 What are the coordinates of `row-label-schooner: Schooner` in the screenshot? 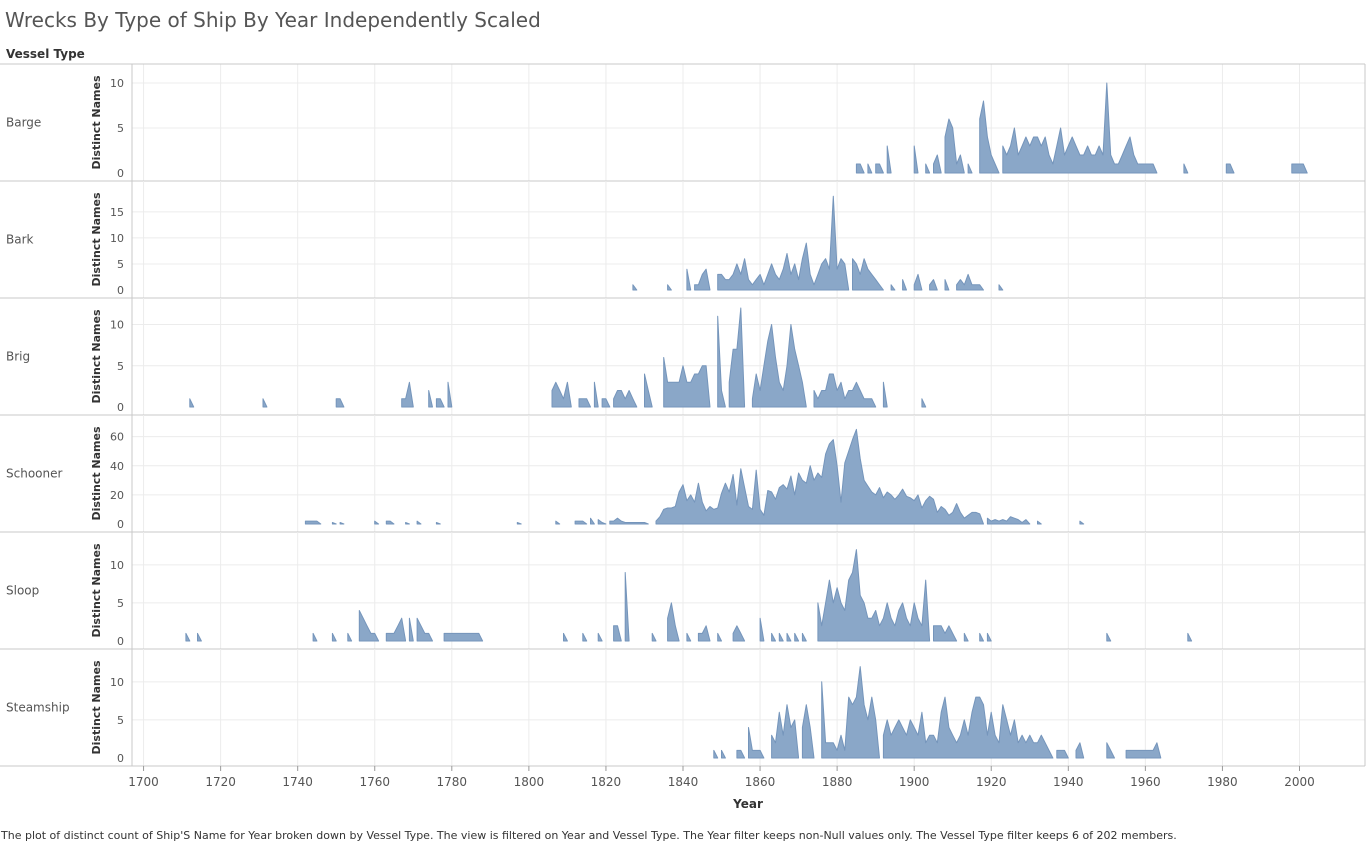 It's located at (34, 474).